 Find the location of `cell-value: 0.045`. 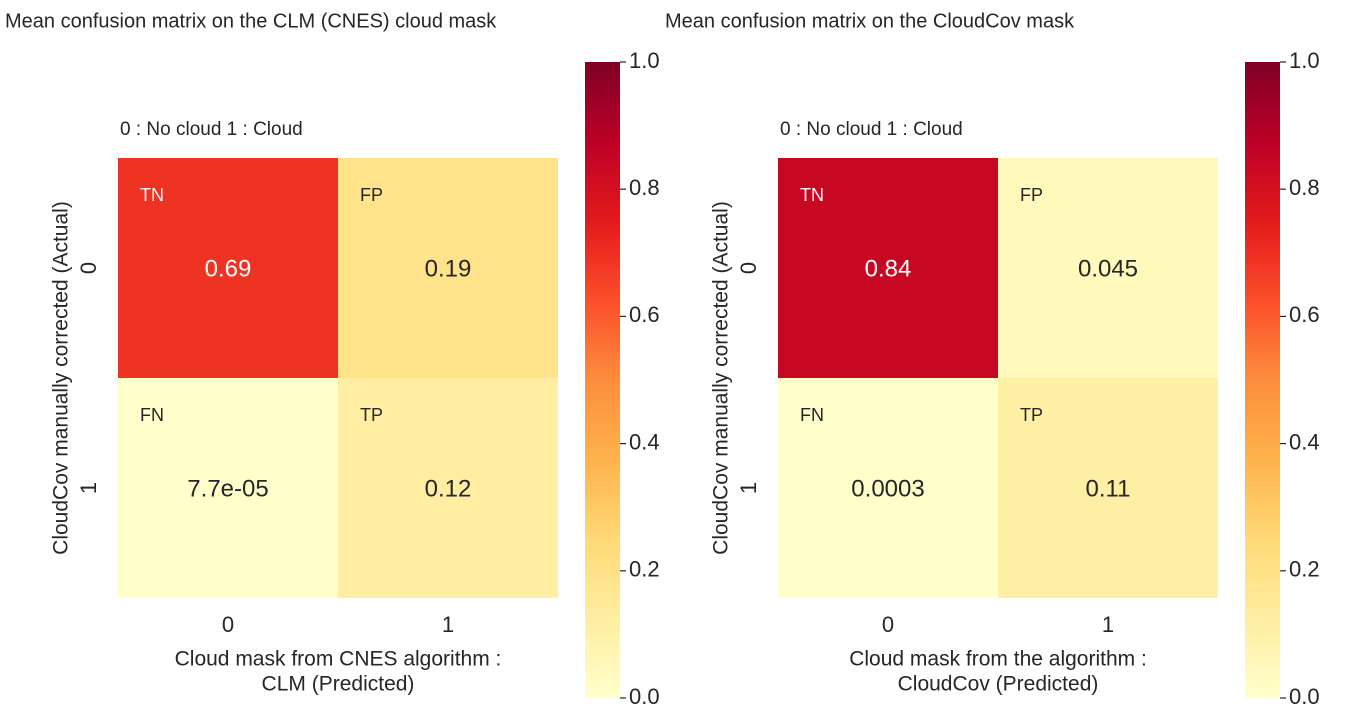

cell-value: 0.045 is located at coordinates (1108, 268).